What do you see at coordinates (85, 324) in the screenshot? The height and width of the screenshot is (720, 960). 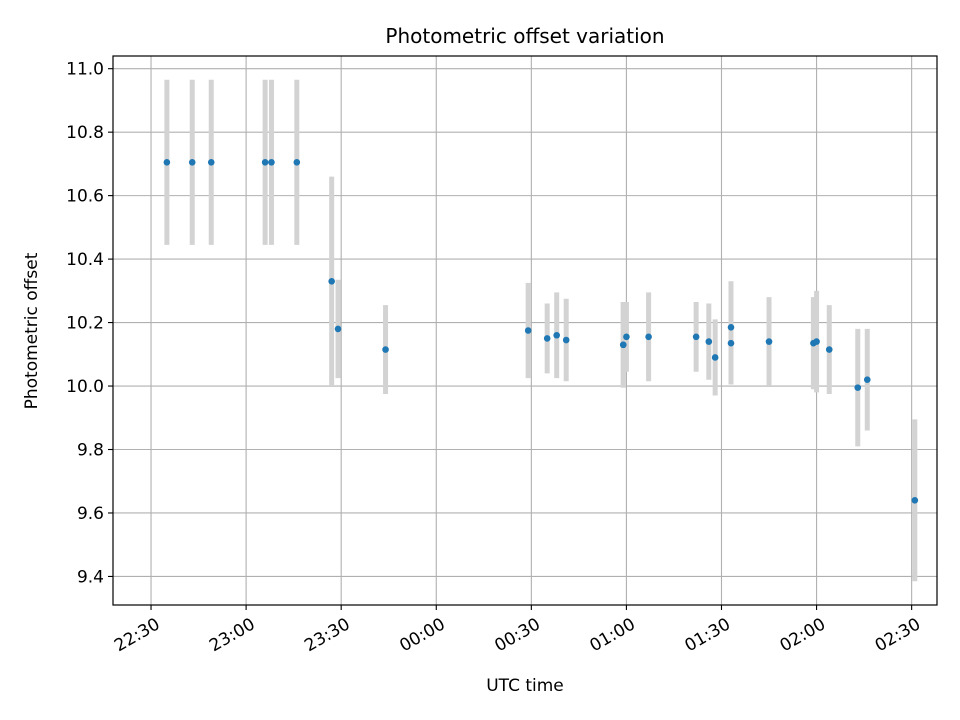 I see `y-tick-label: 10.2` at bounding box center [85, 324].